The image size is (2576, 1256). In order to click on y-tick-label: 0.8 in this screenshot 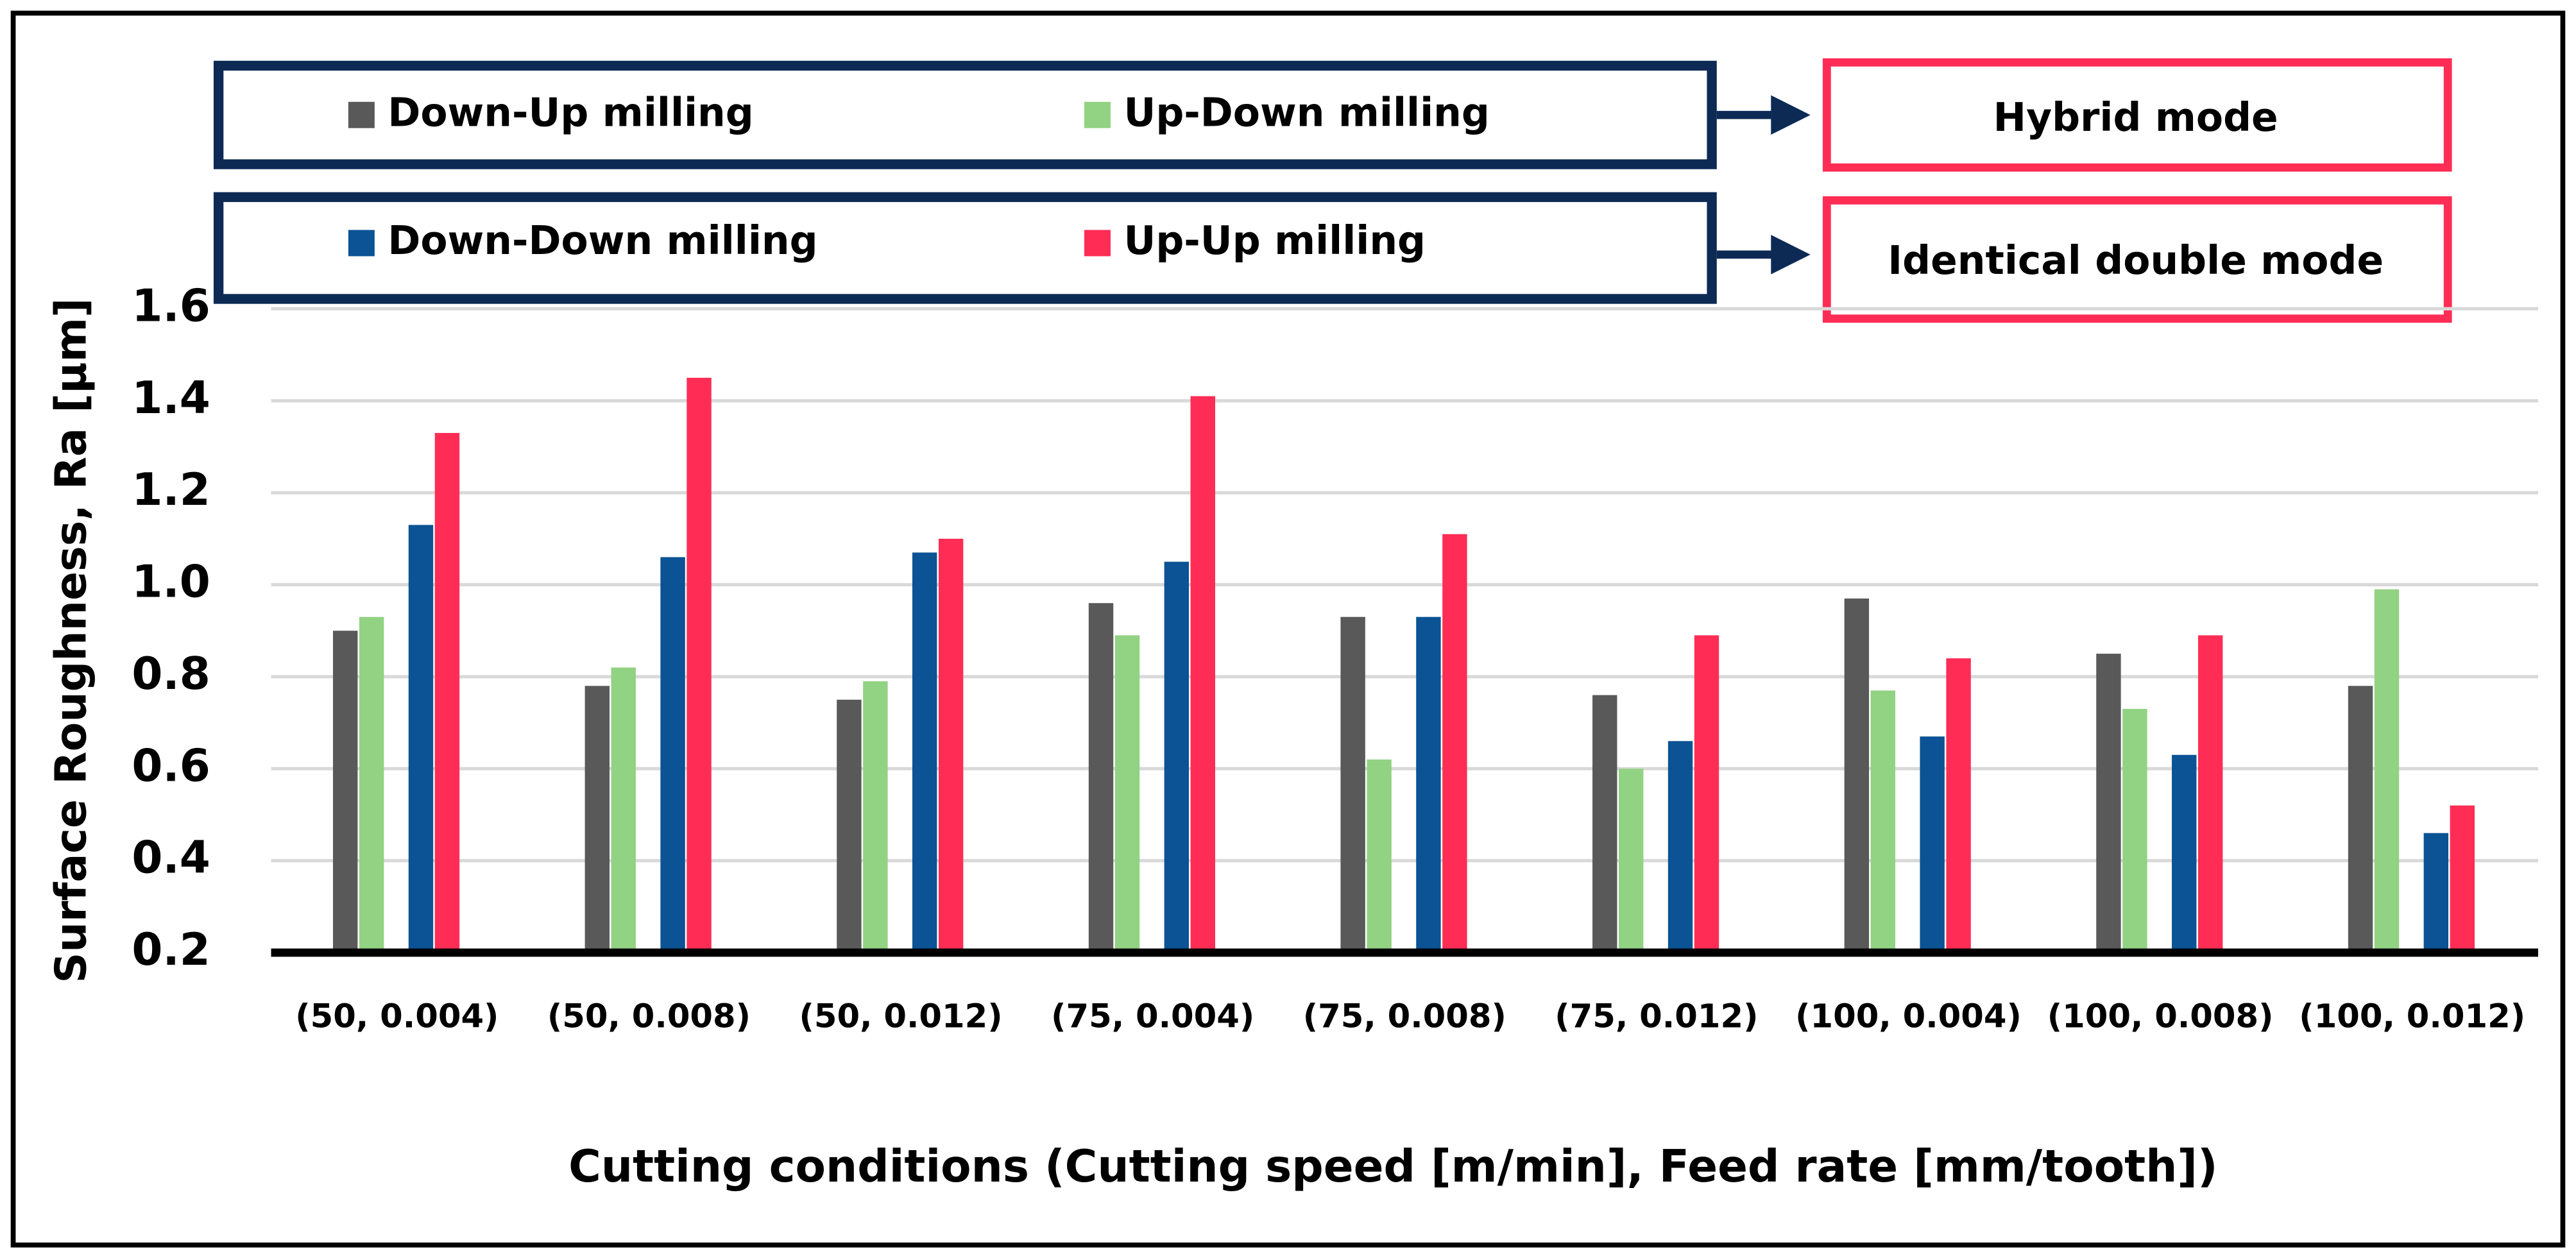, I will do `click(171, 674)`.